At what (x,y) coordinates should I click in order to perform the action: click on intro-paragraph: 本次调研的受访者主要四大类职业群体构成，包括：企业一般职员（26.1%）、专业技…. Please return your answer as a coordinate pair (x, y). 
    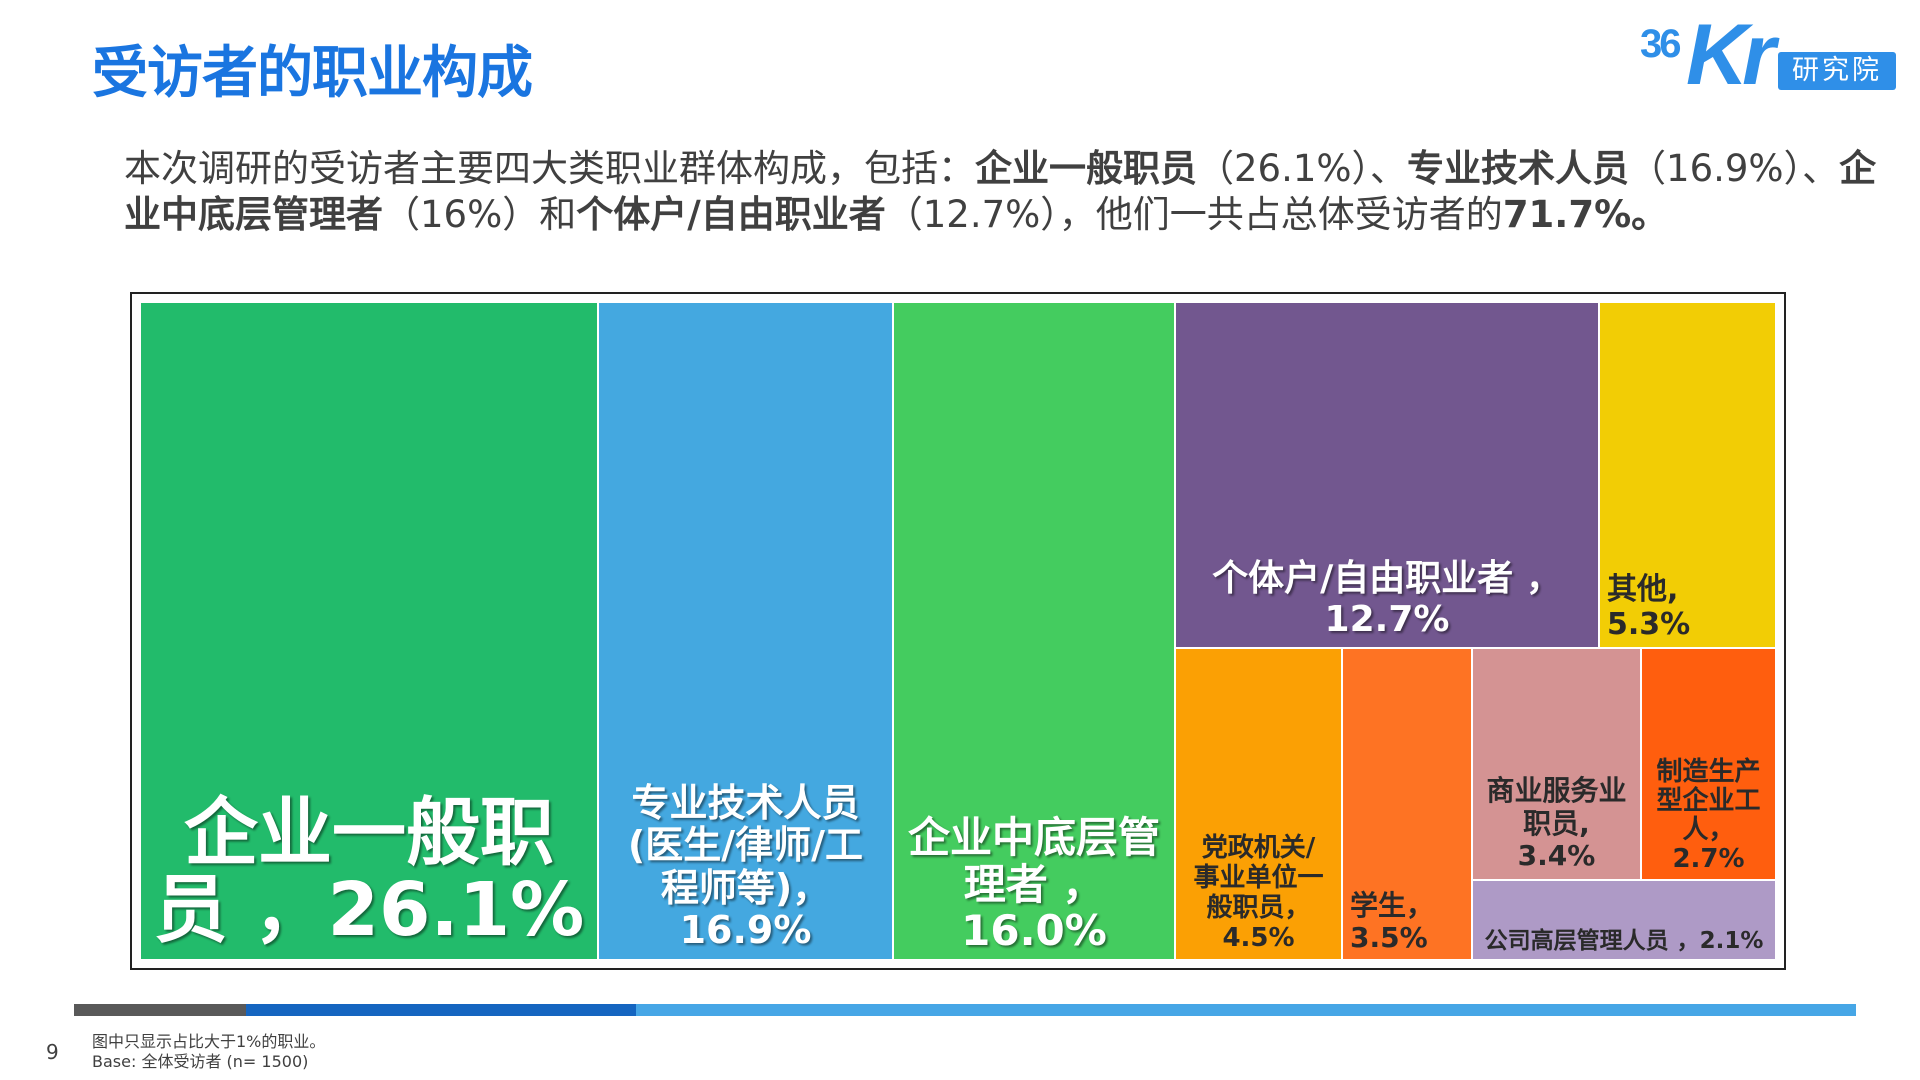
    Looking at the image, I should click on (1004, 192).